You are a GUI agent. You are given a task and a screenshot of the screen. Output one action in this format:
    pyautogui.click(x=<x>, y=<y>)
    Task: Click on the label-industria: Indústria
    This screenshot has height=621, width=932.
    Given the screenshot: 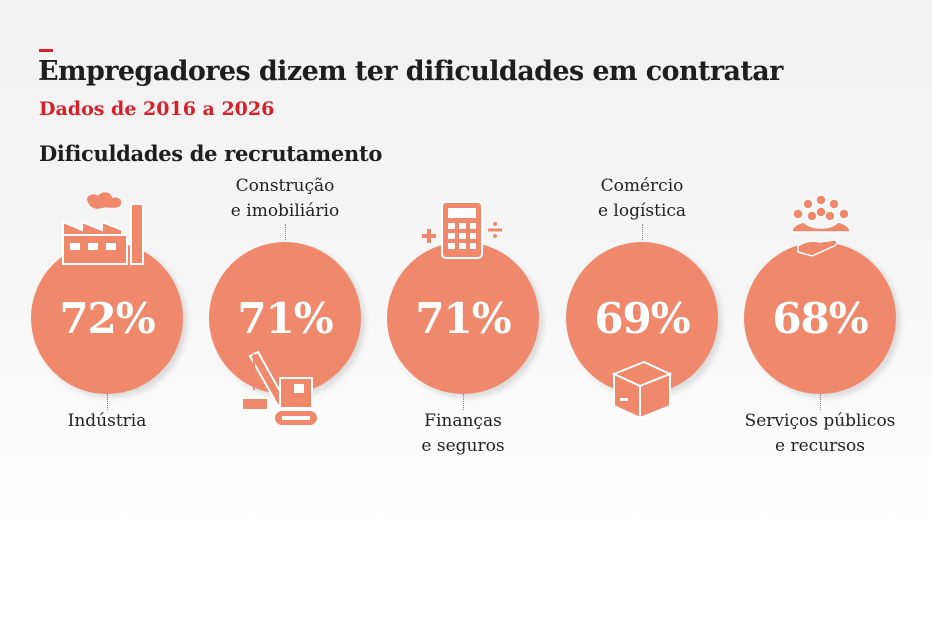 What is the action you would take?
    pyautogui.click(x=107, y=421)
    